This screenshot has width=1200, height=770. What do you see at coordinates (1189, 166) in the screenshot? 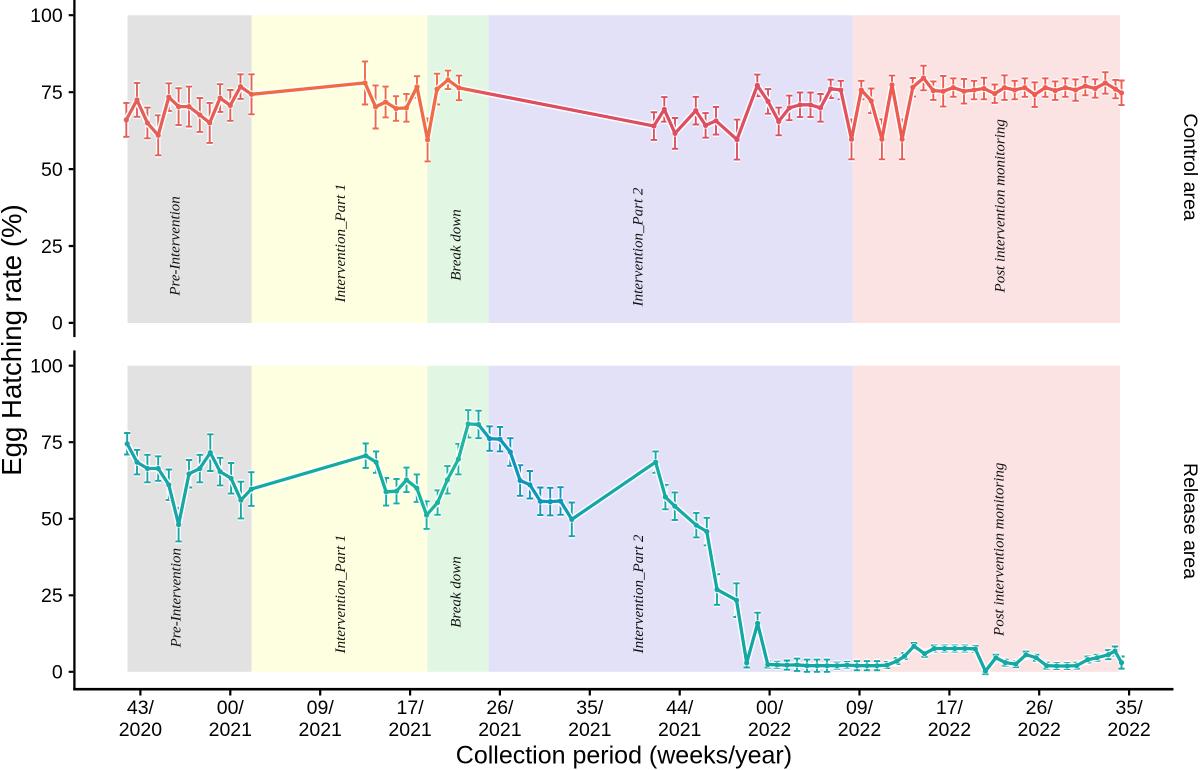
I see `svg-text: Control area` at bounding box center [1189, 166].